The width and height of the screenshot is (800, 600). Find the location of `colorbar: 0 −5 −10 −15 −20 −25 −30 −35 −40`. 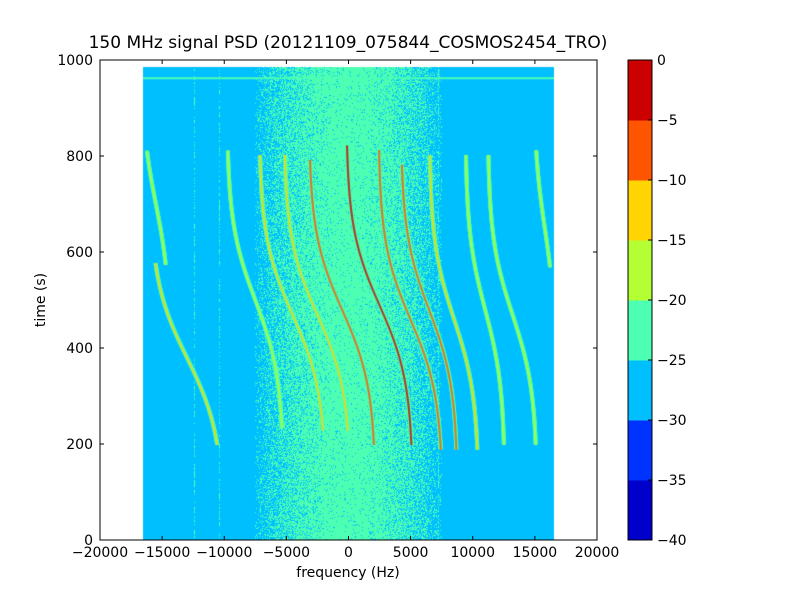

colorbar: 0 −5 −10 −15 −20 −25 −30 −35 −40 is located at coordinates (657, 301).